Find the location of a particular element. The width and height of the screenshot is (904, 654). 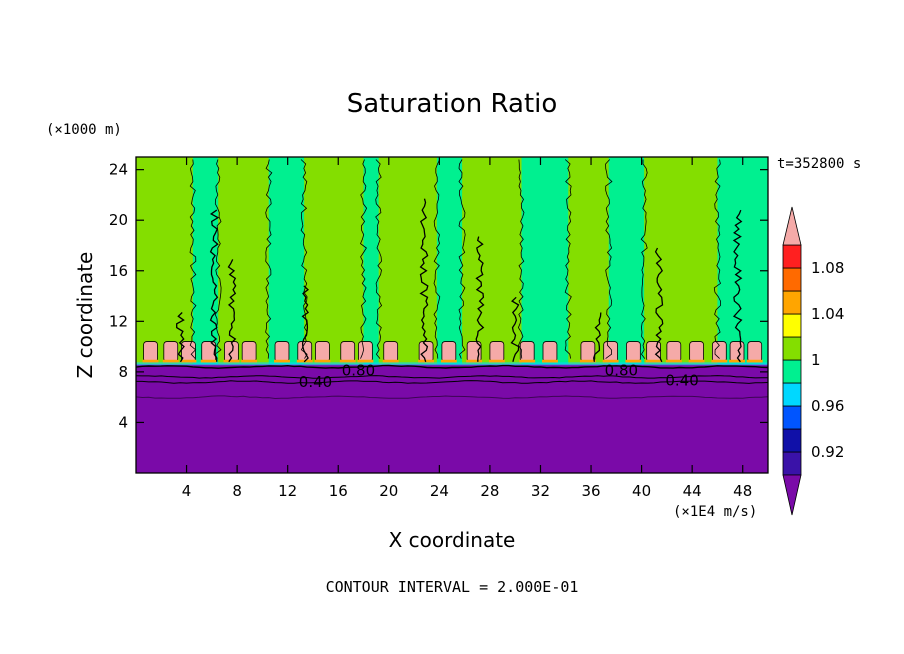

x-tick-label-2: 12 is located at coordinates (287, 491).